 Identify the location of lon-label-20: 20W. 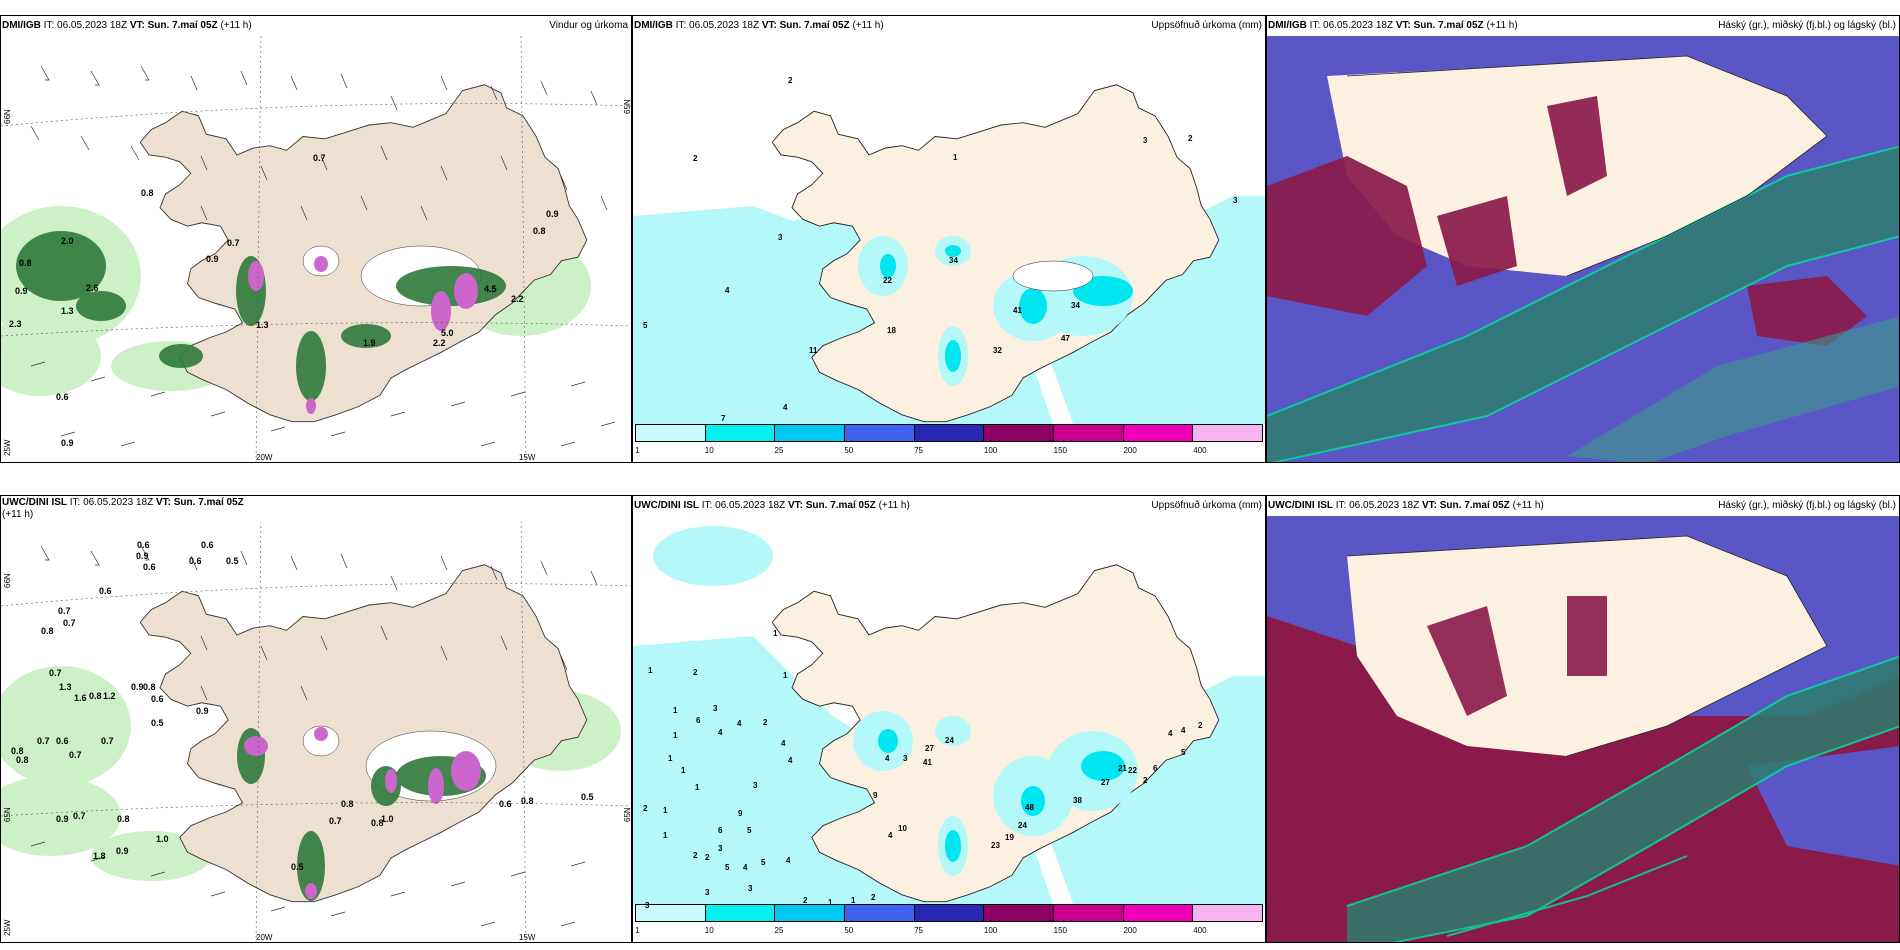
(264, 457).